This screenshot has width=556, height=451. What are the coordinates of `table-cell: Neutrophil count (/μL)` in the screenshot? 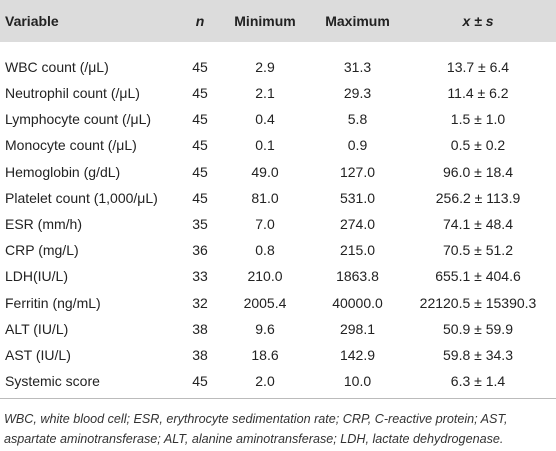 It's located at (72, 93).